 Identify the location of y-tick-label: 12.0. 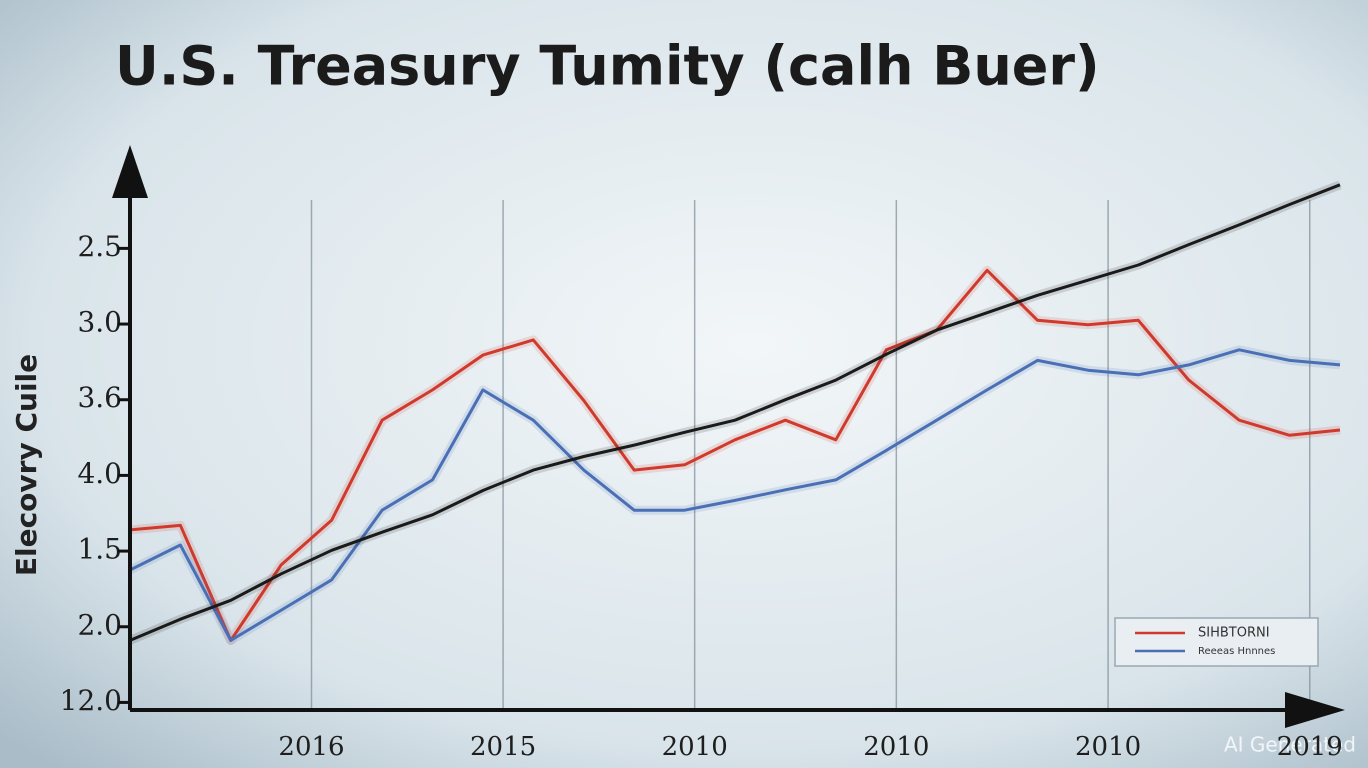
(91, 700).